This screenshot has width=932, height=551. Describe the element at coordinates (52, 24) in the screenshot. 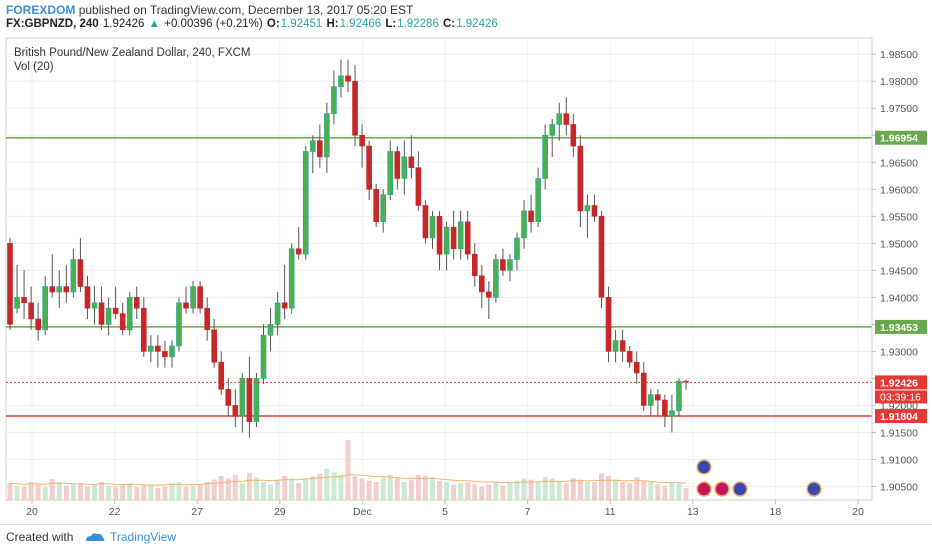

I see `symbol-label: FX:GBPNZD, 240` at that location.